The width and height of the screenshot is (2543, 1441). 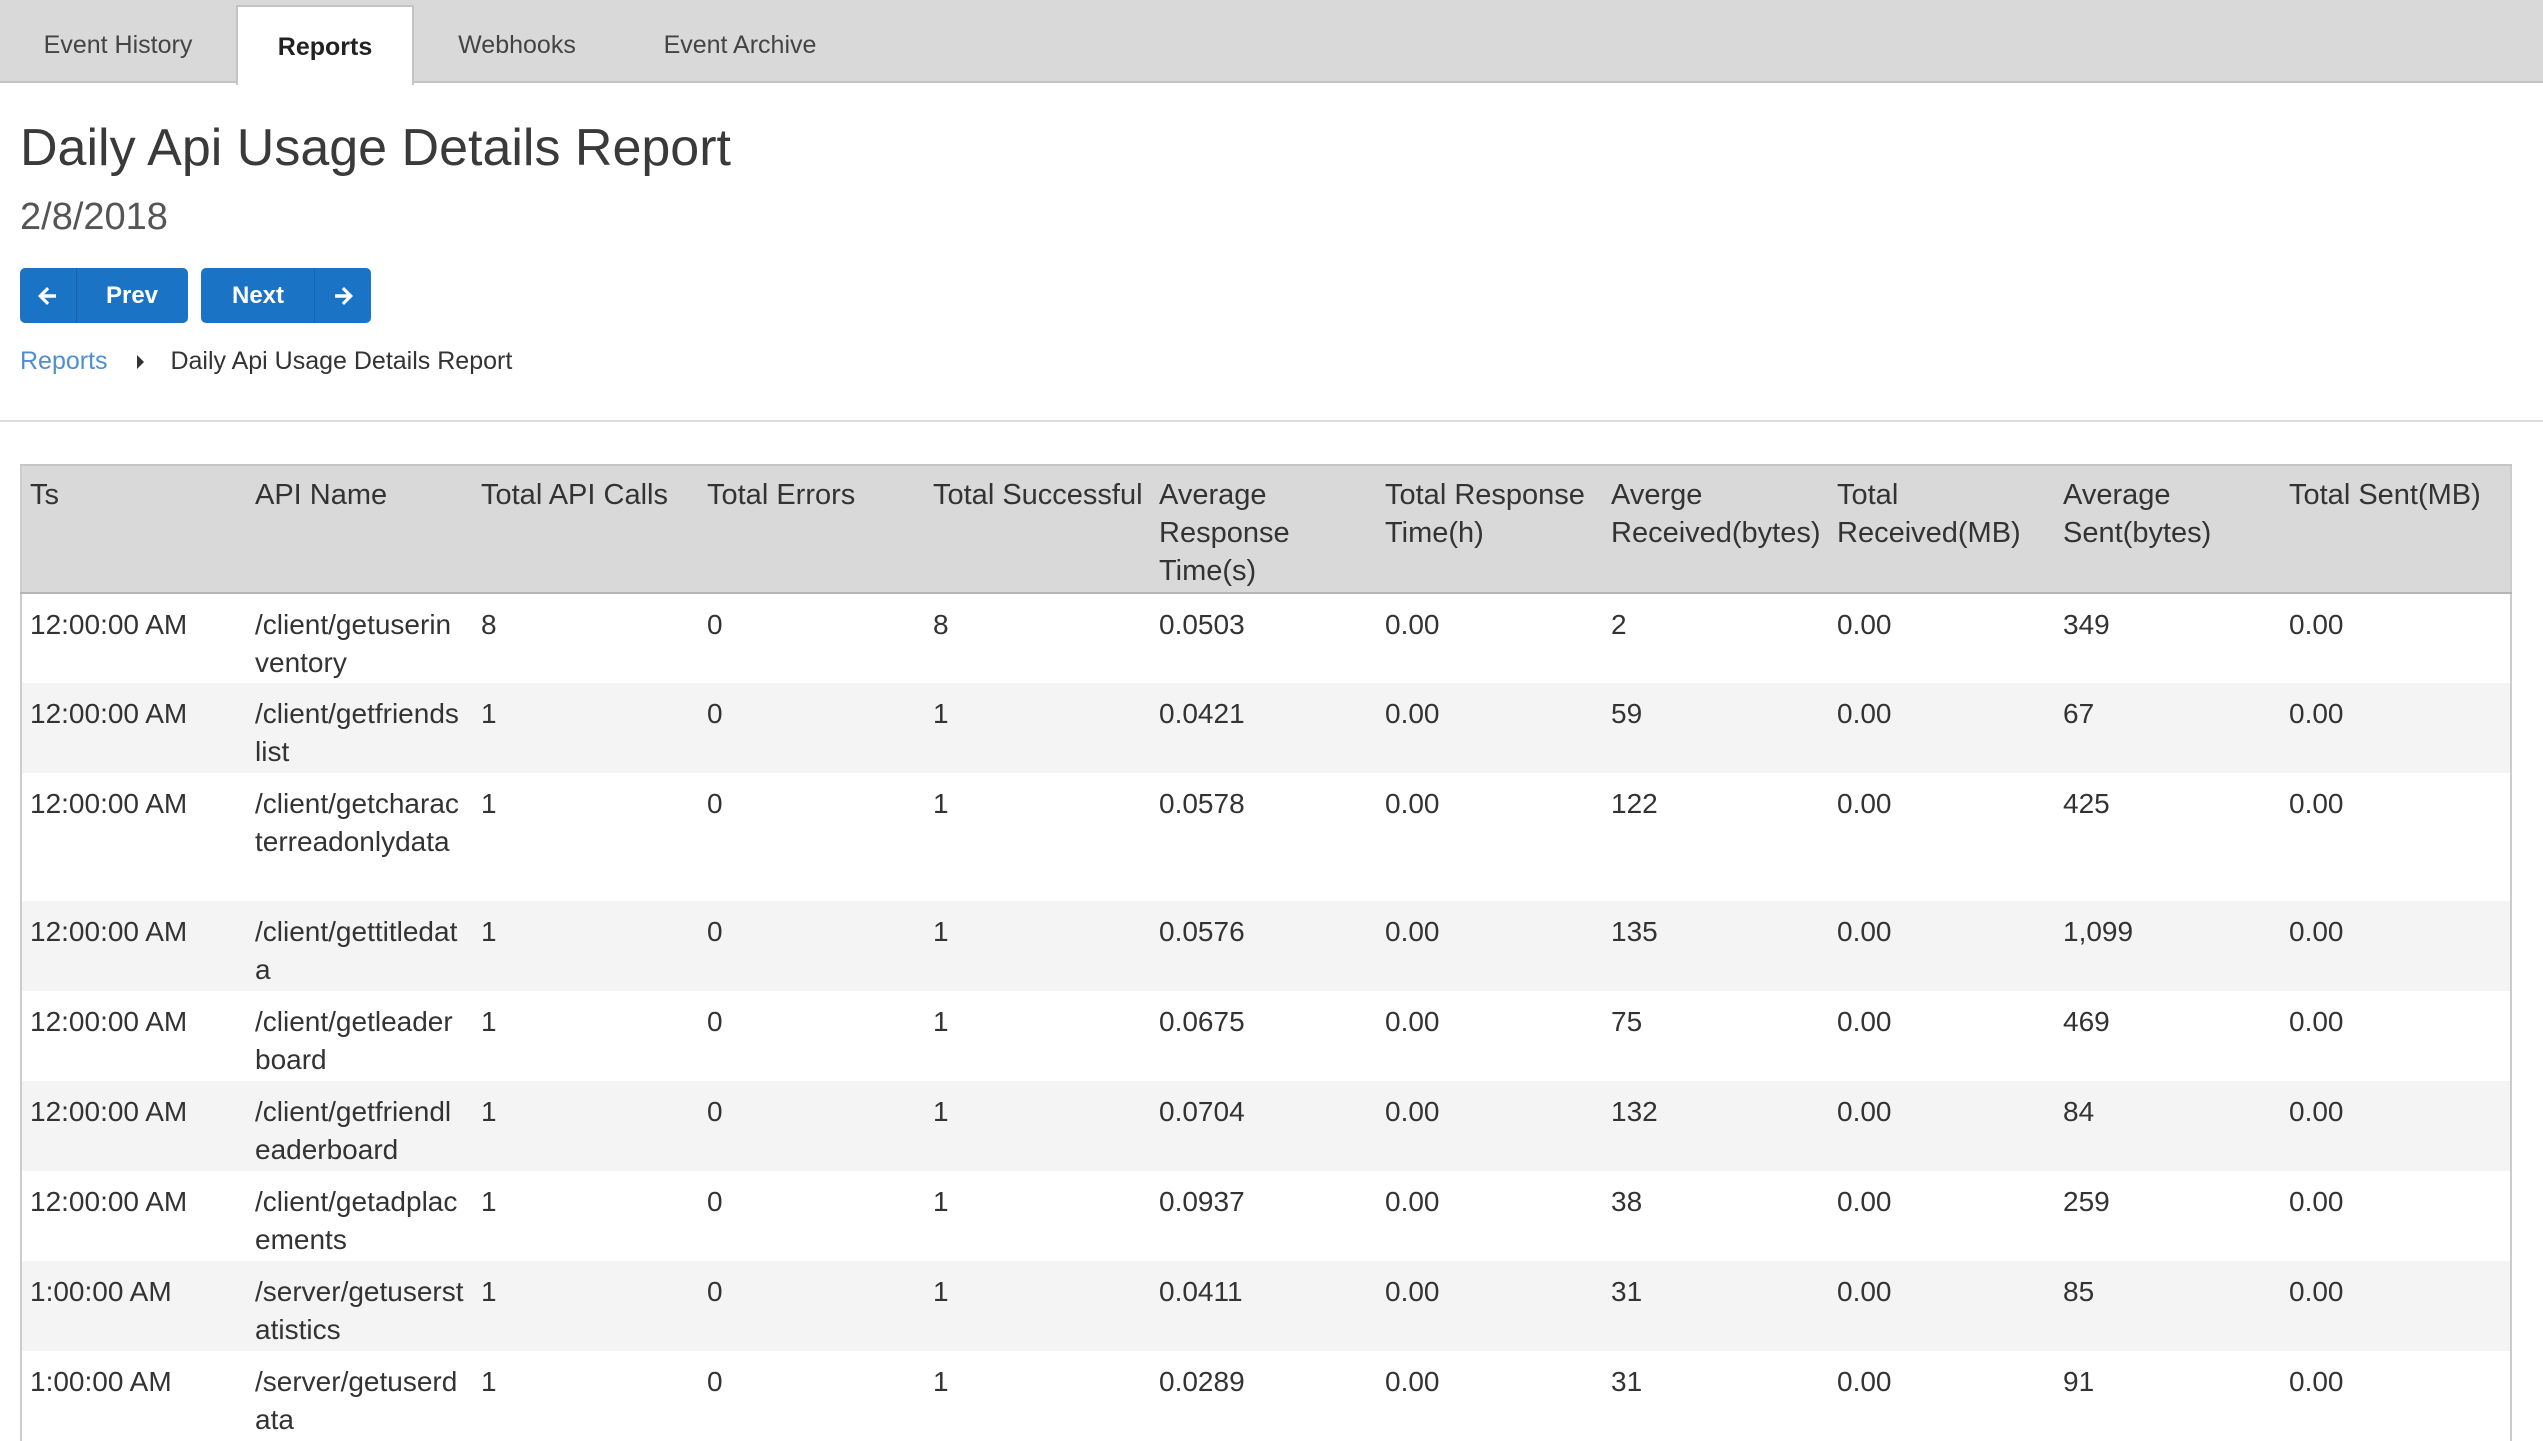 I want to click on cell-api-name: /client/getfriendleaderboard, so click(x=360, y=1126).